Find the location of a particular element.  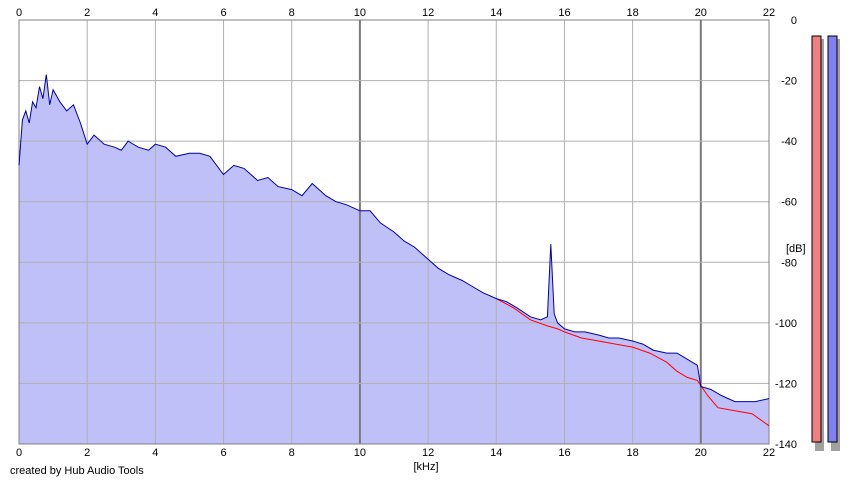

x-tick-label-top: 12 is located at coordinates (428, 13).